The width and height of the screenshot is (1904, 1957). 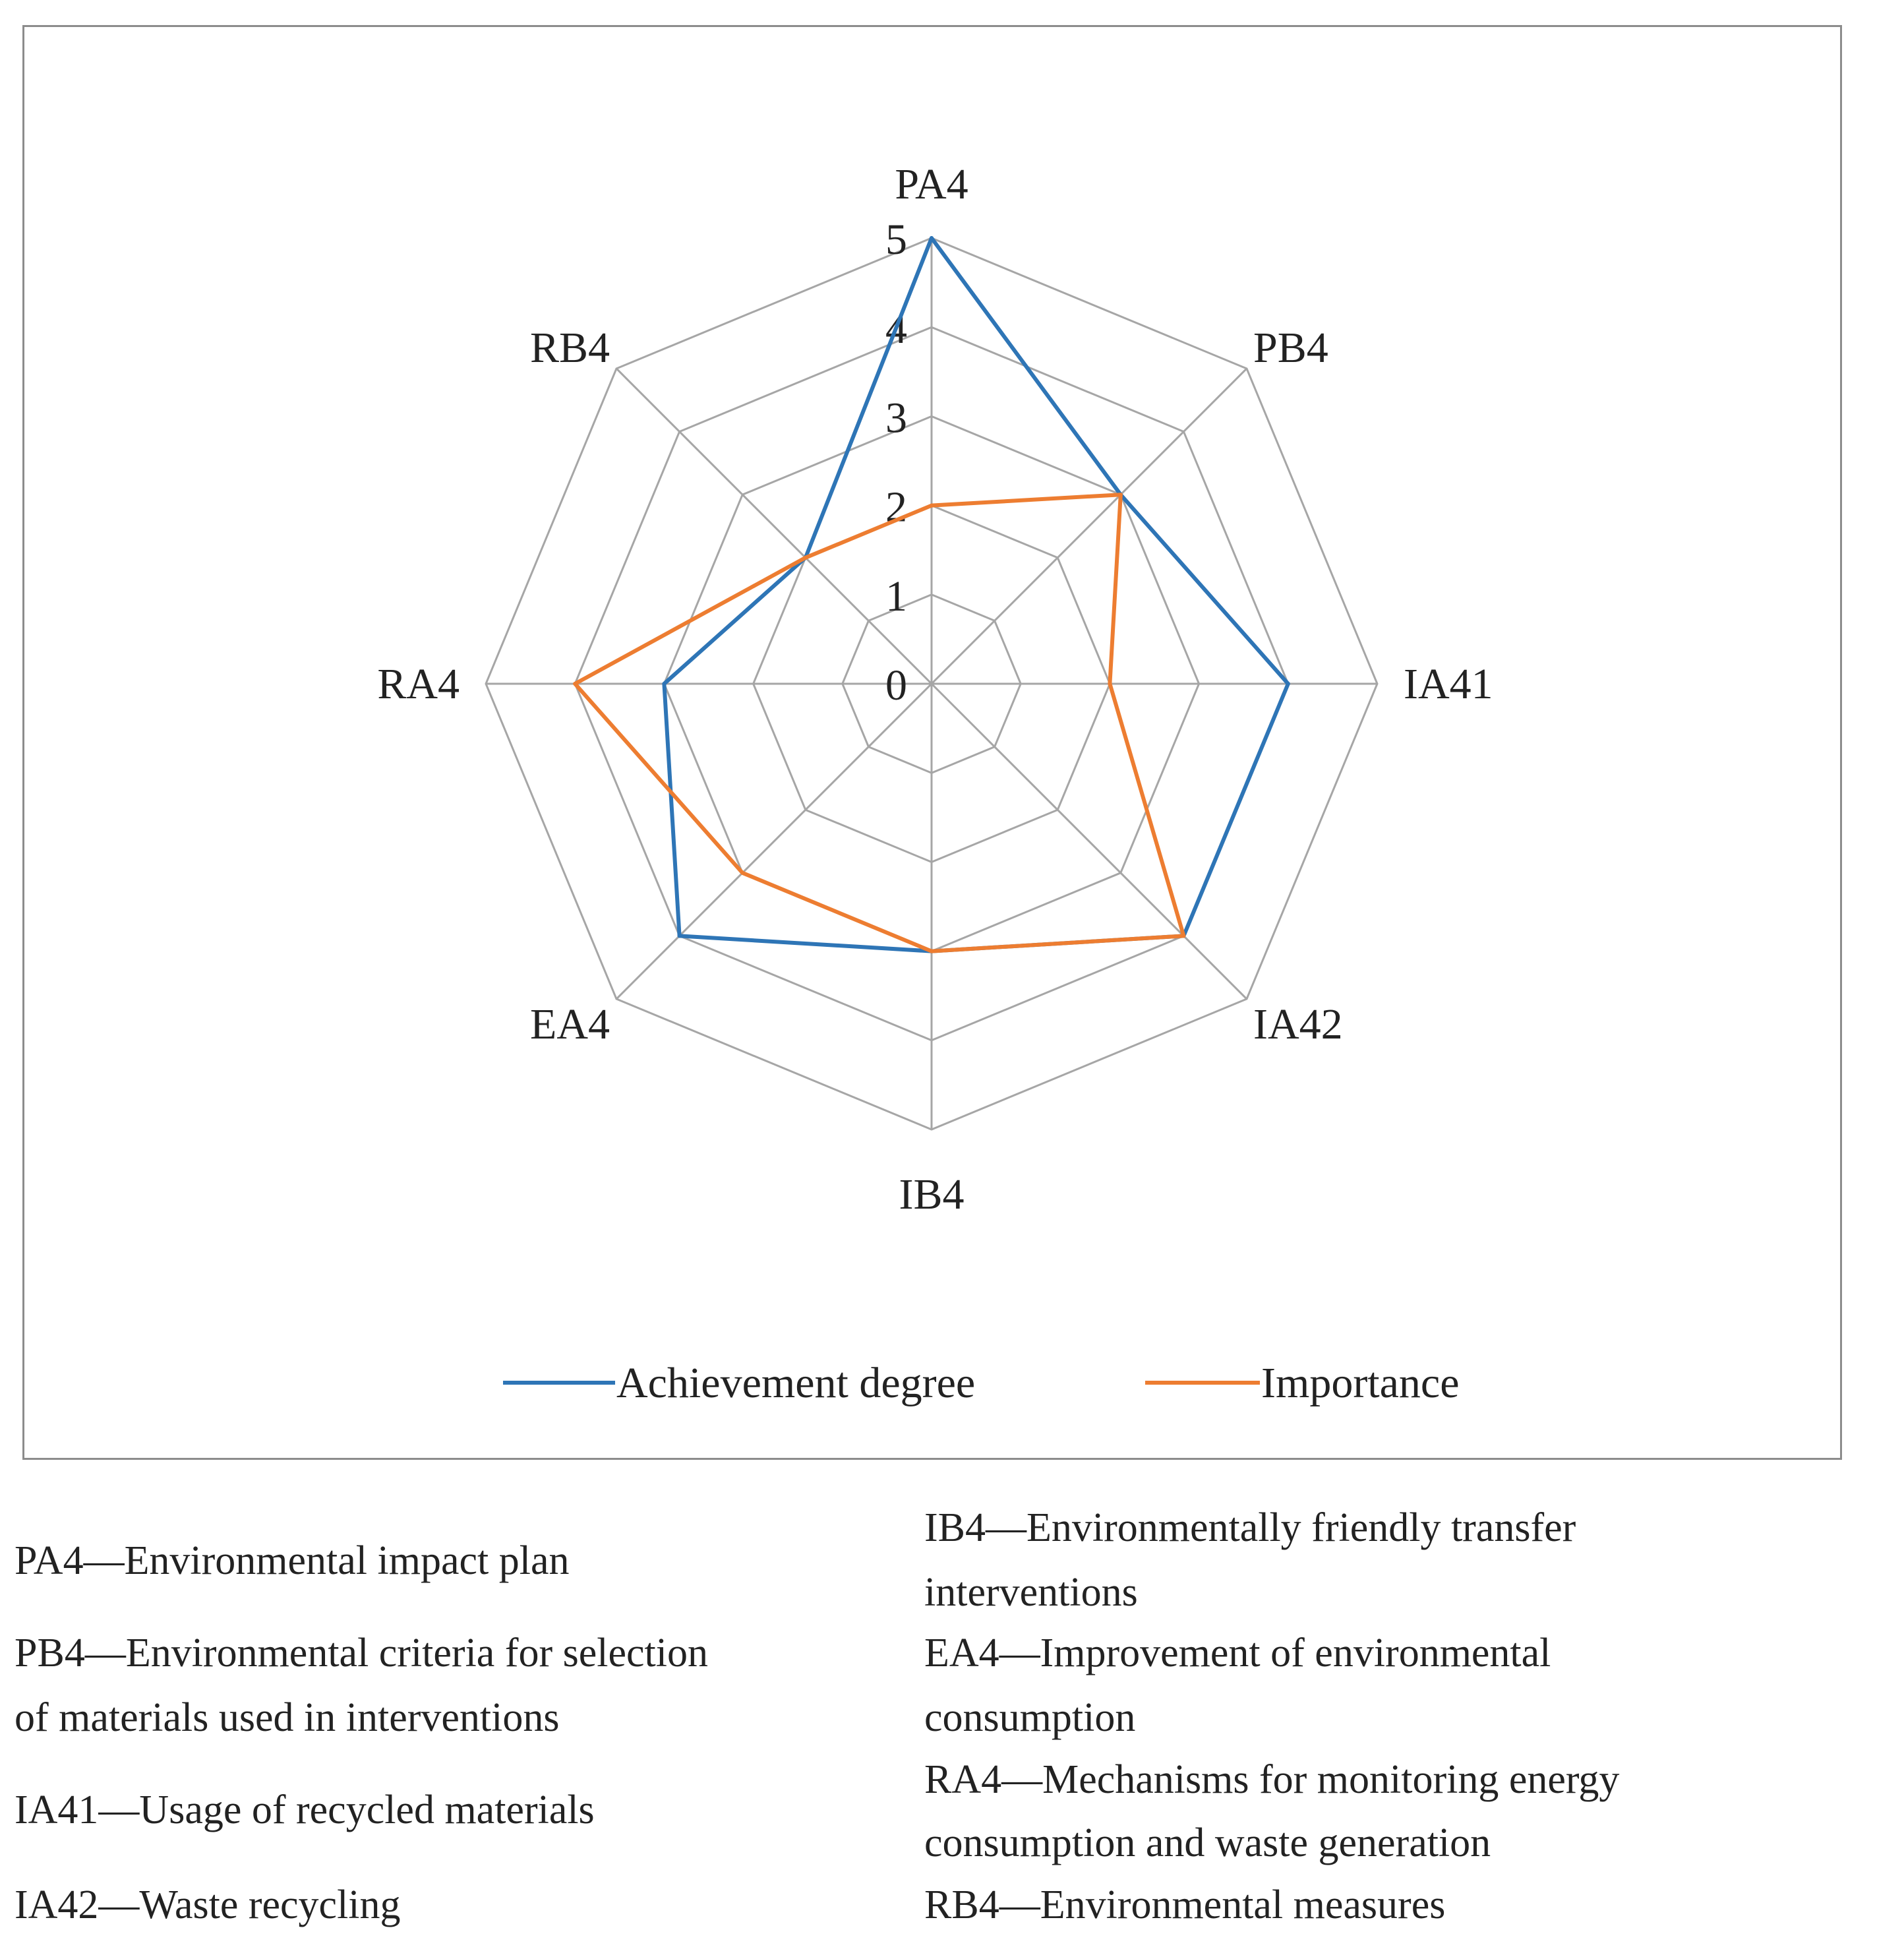 What do you see at coordinates (1030, 1718) in the screenshot?
I see `description-line: consumption` at bounding box center [1030, 1718].